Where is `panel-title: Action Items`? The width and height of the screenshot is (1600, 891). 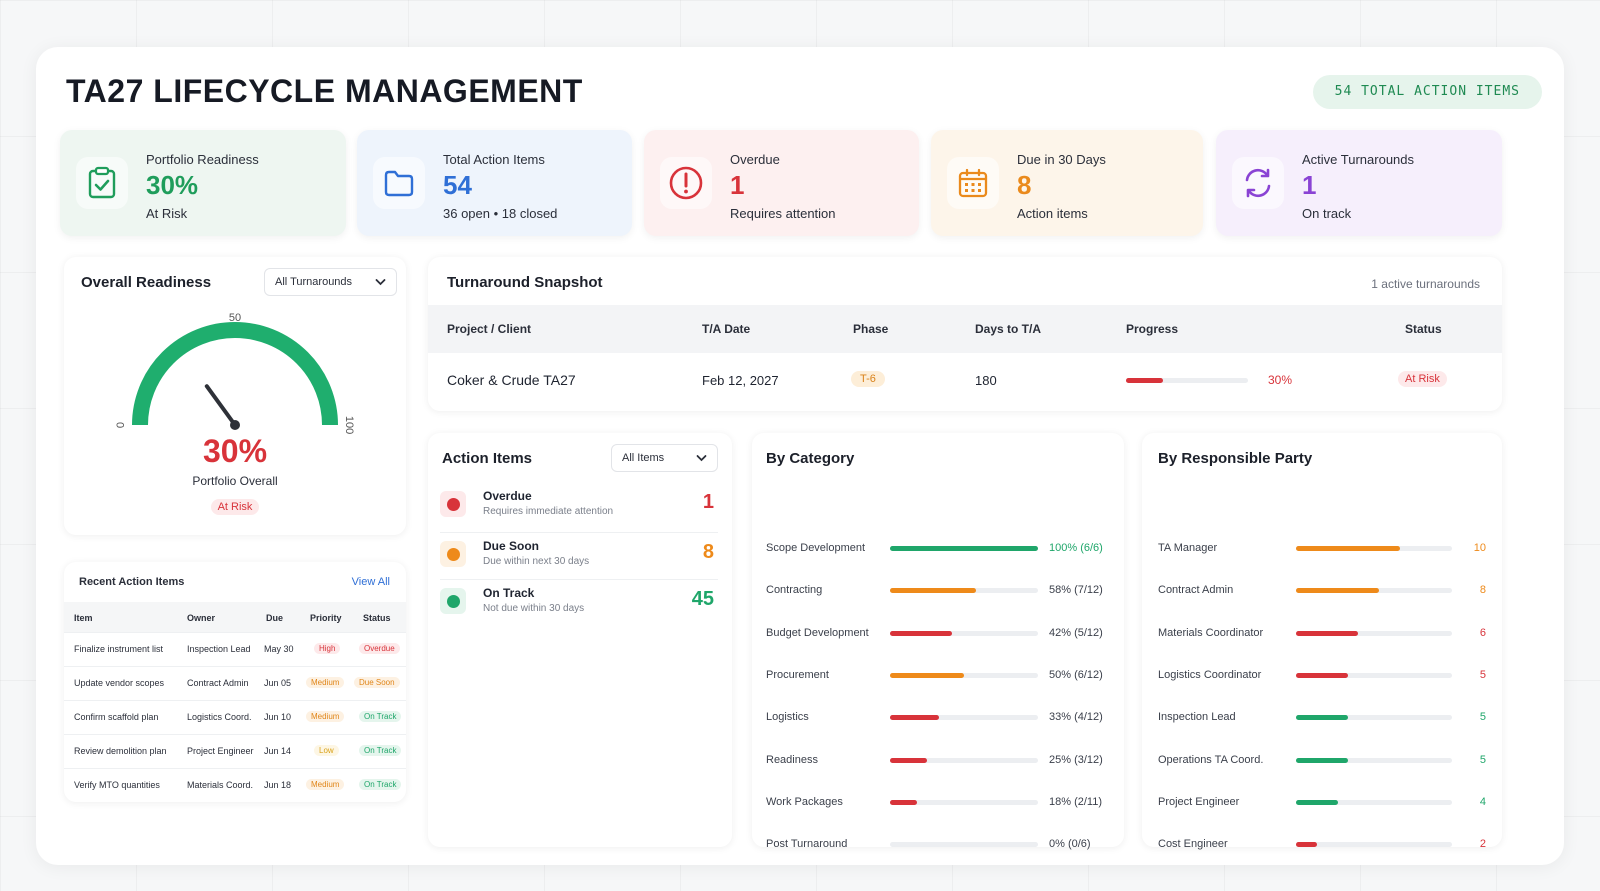 panel-title: Action Items is located at coordinates (487, 458).